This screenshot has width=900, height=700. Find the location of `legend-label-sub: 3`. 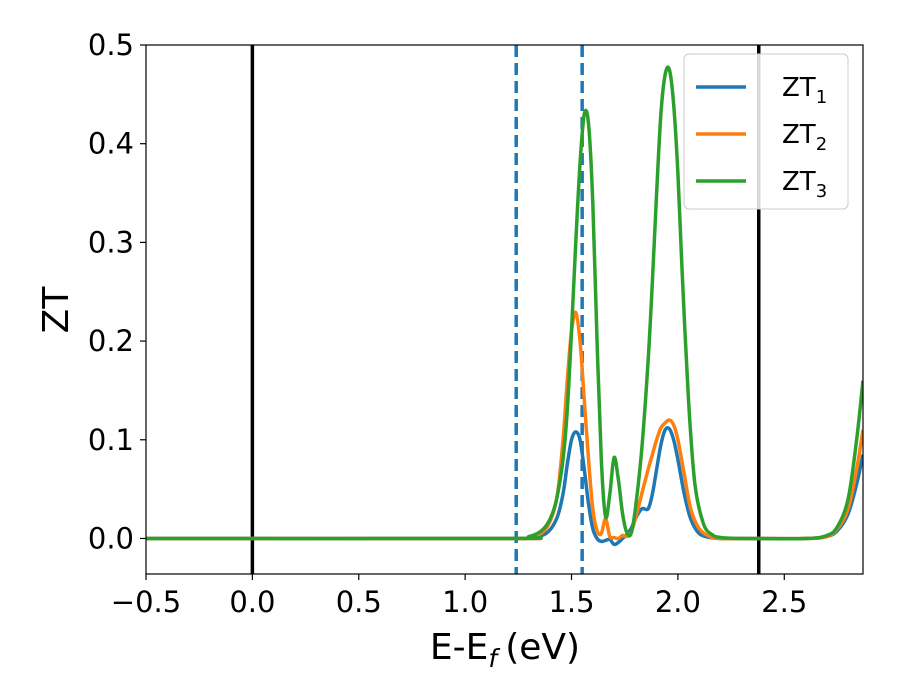

legend-label-sub: 3 is located at coordinates (821, 191).